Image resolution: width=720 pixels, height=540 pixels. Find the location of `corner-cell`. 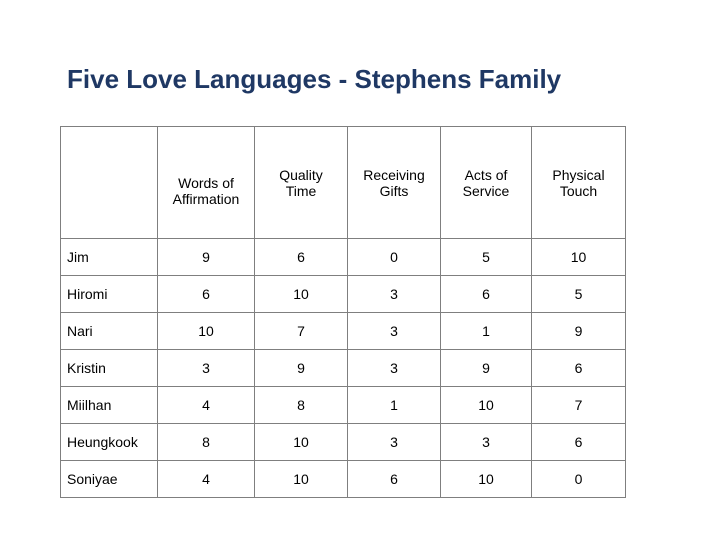

corner-cell is located at coordinates (109, 182).